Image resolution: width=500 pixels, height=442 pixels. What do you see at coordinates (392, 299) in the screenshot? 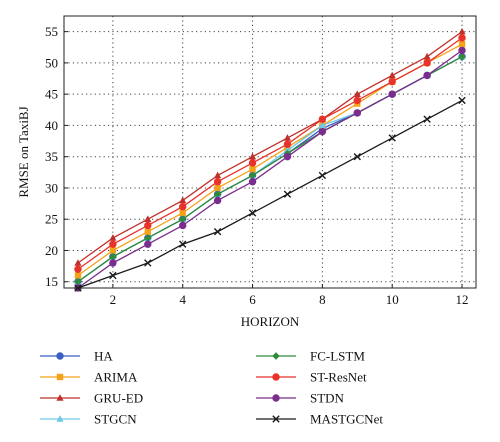
I see `x-tick-label: 10` at bounding box center [392, 299].